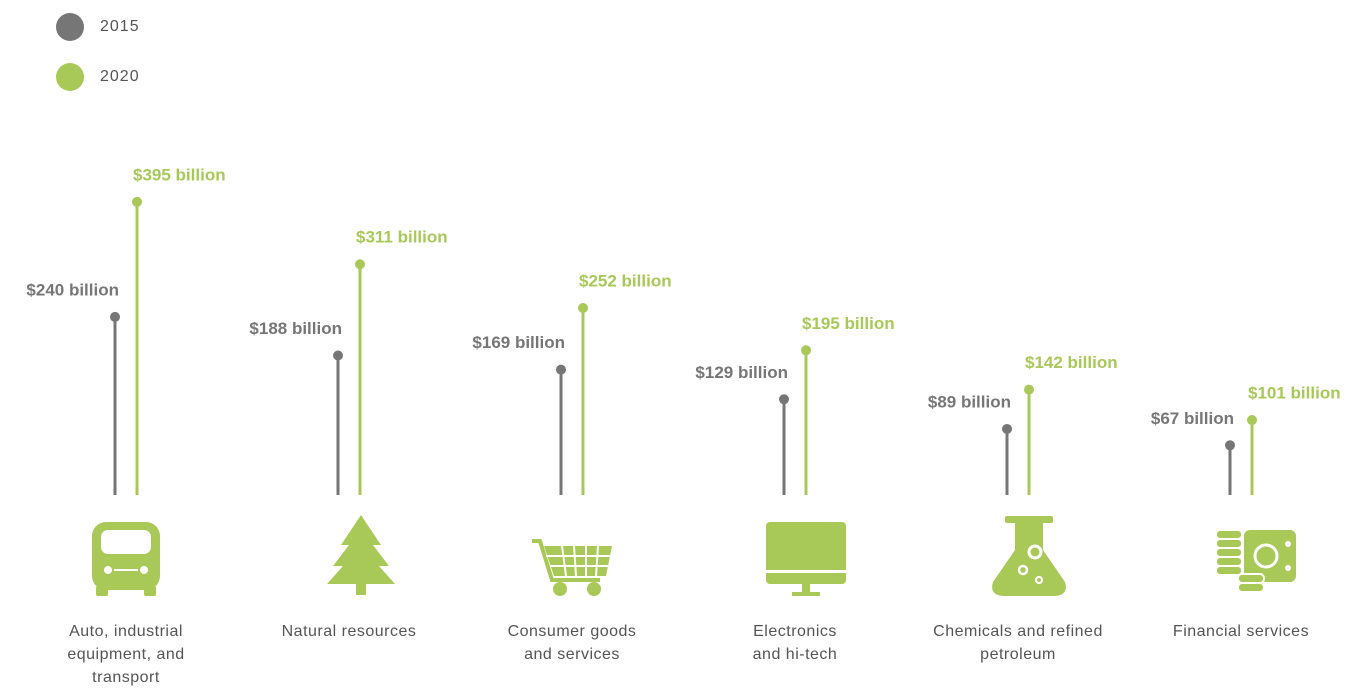 The width and height of the screenshot is (1372, 691). I want to click on icon-monitor, so click(806, 559).